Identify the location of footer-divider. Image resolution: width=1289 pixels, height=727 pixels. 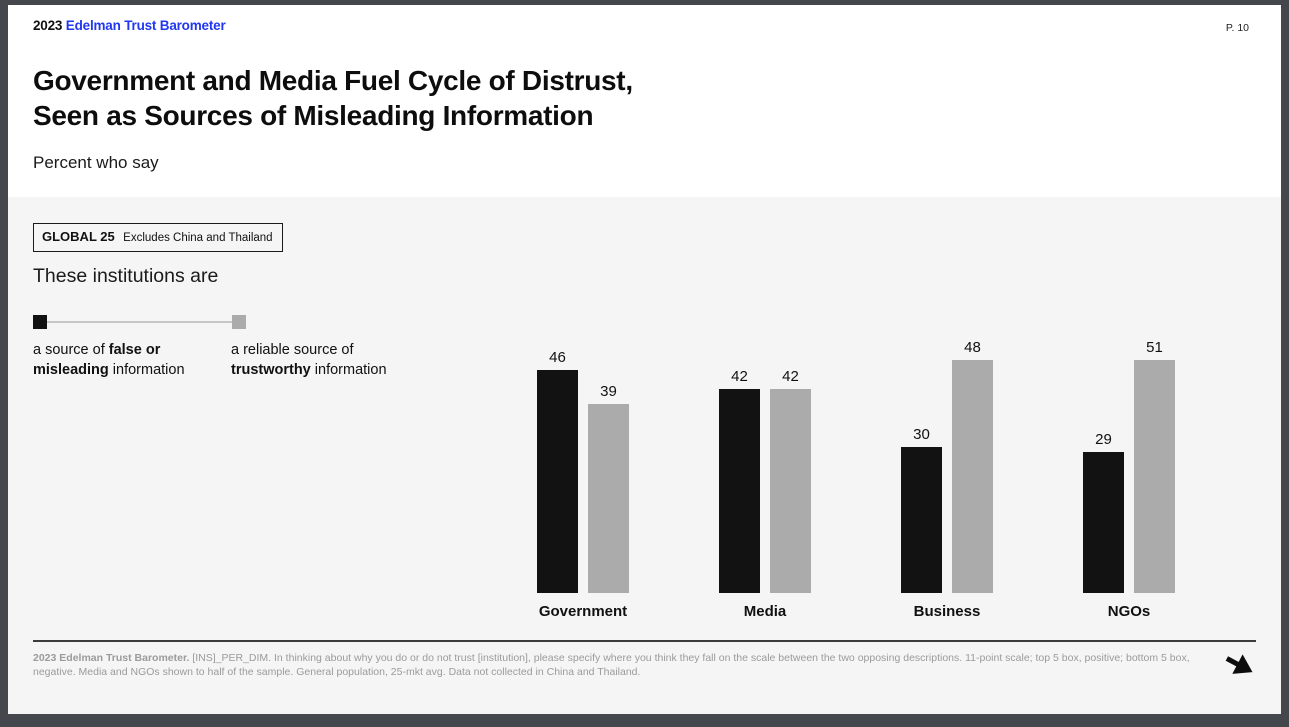
(644, 641).